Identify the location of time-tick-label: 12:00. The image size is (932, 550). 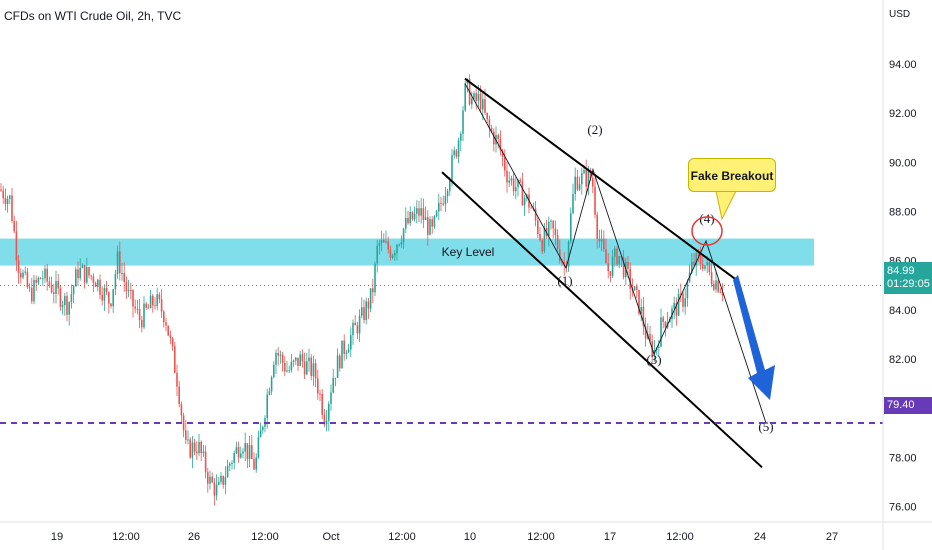
(265, 537).